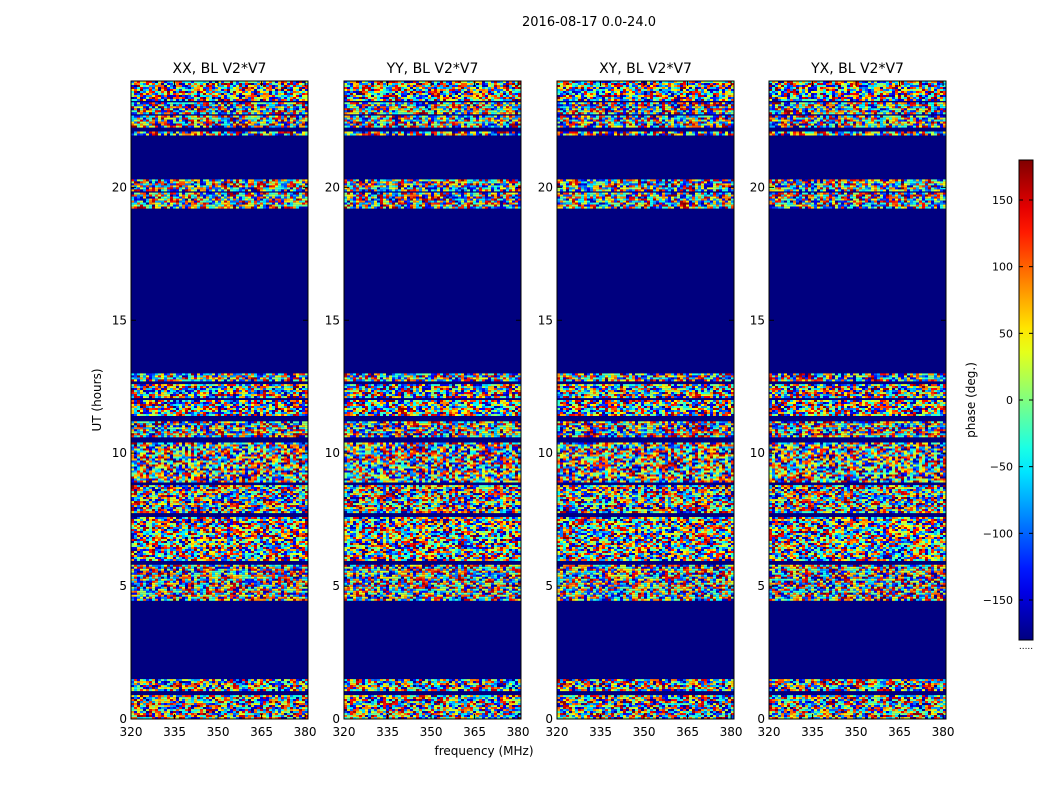  What do you see at coordinates (97, 399) in the screenshot?
I see `y-axis-label: UT (hours)` at bounding box center [97, 399].